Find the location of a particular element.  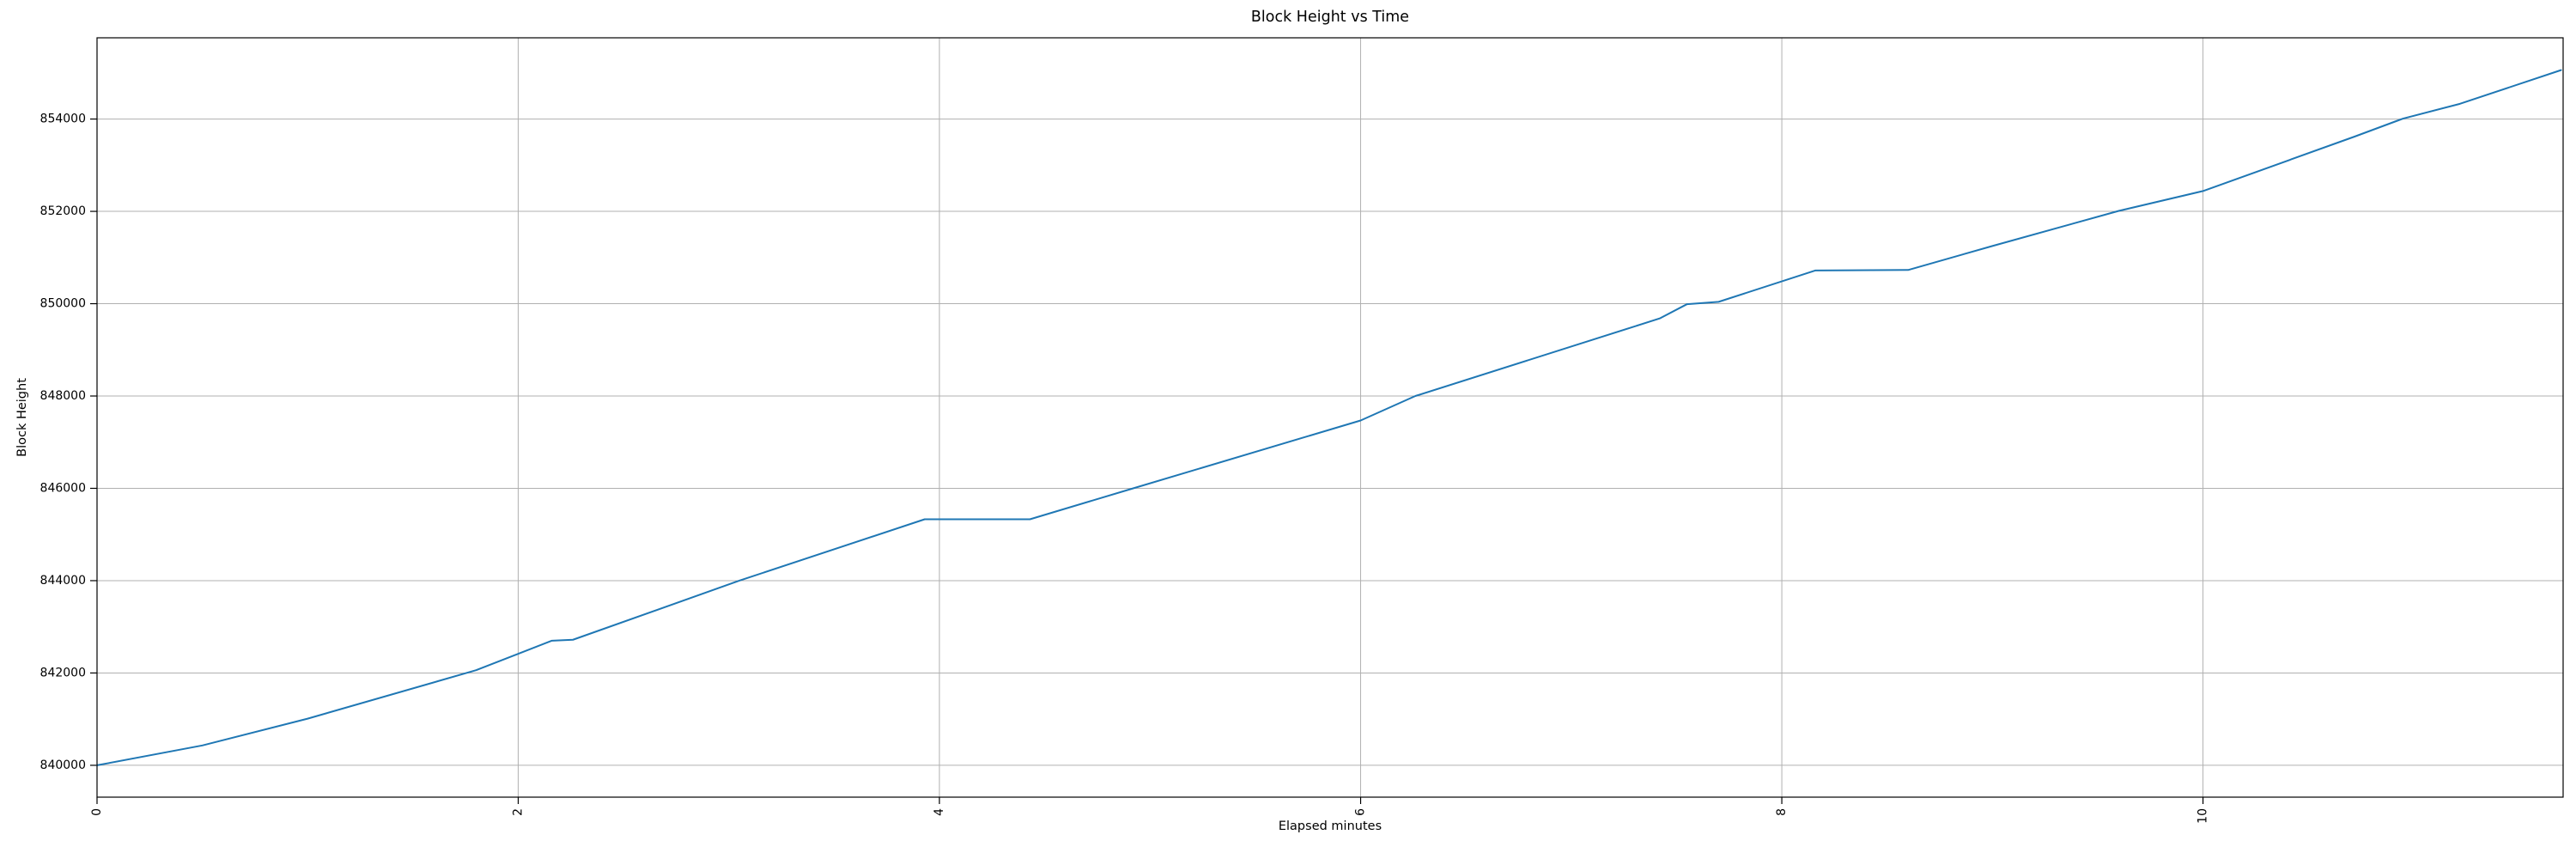

y-axis-label: Block Height is located at coordinates (22, 417).